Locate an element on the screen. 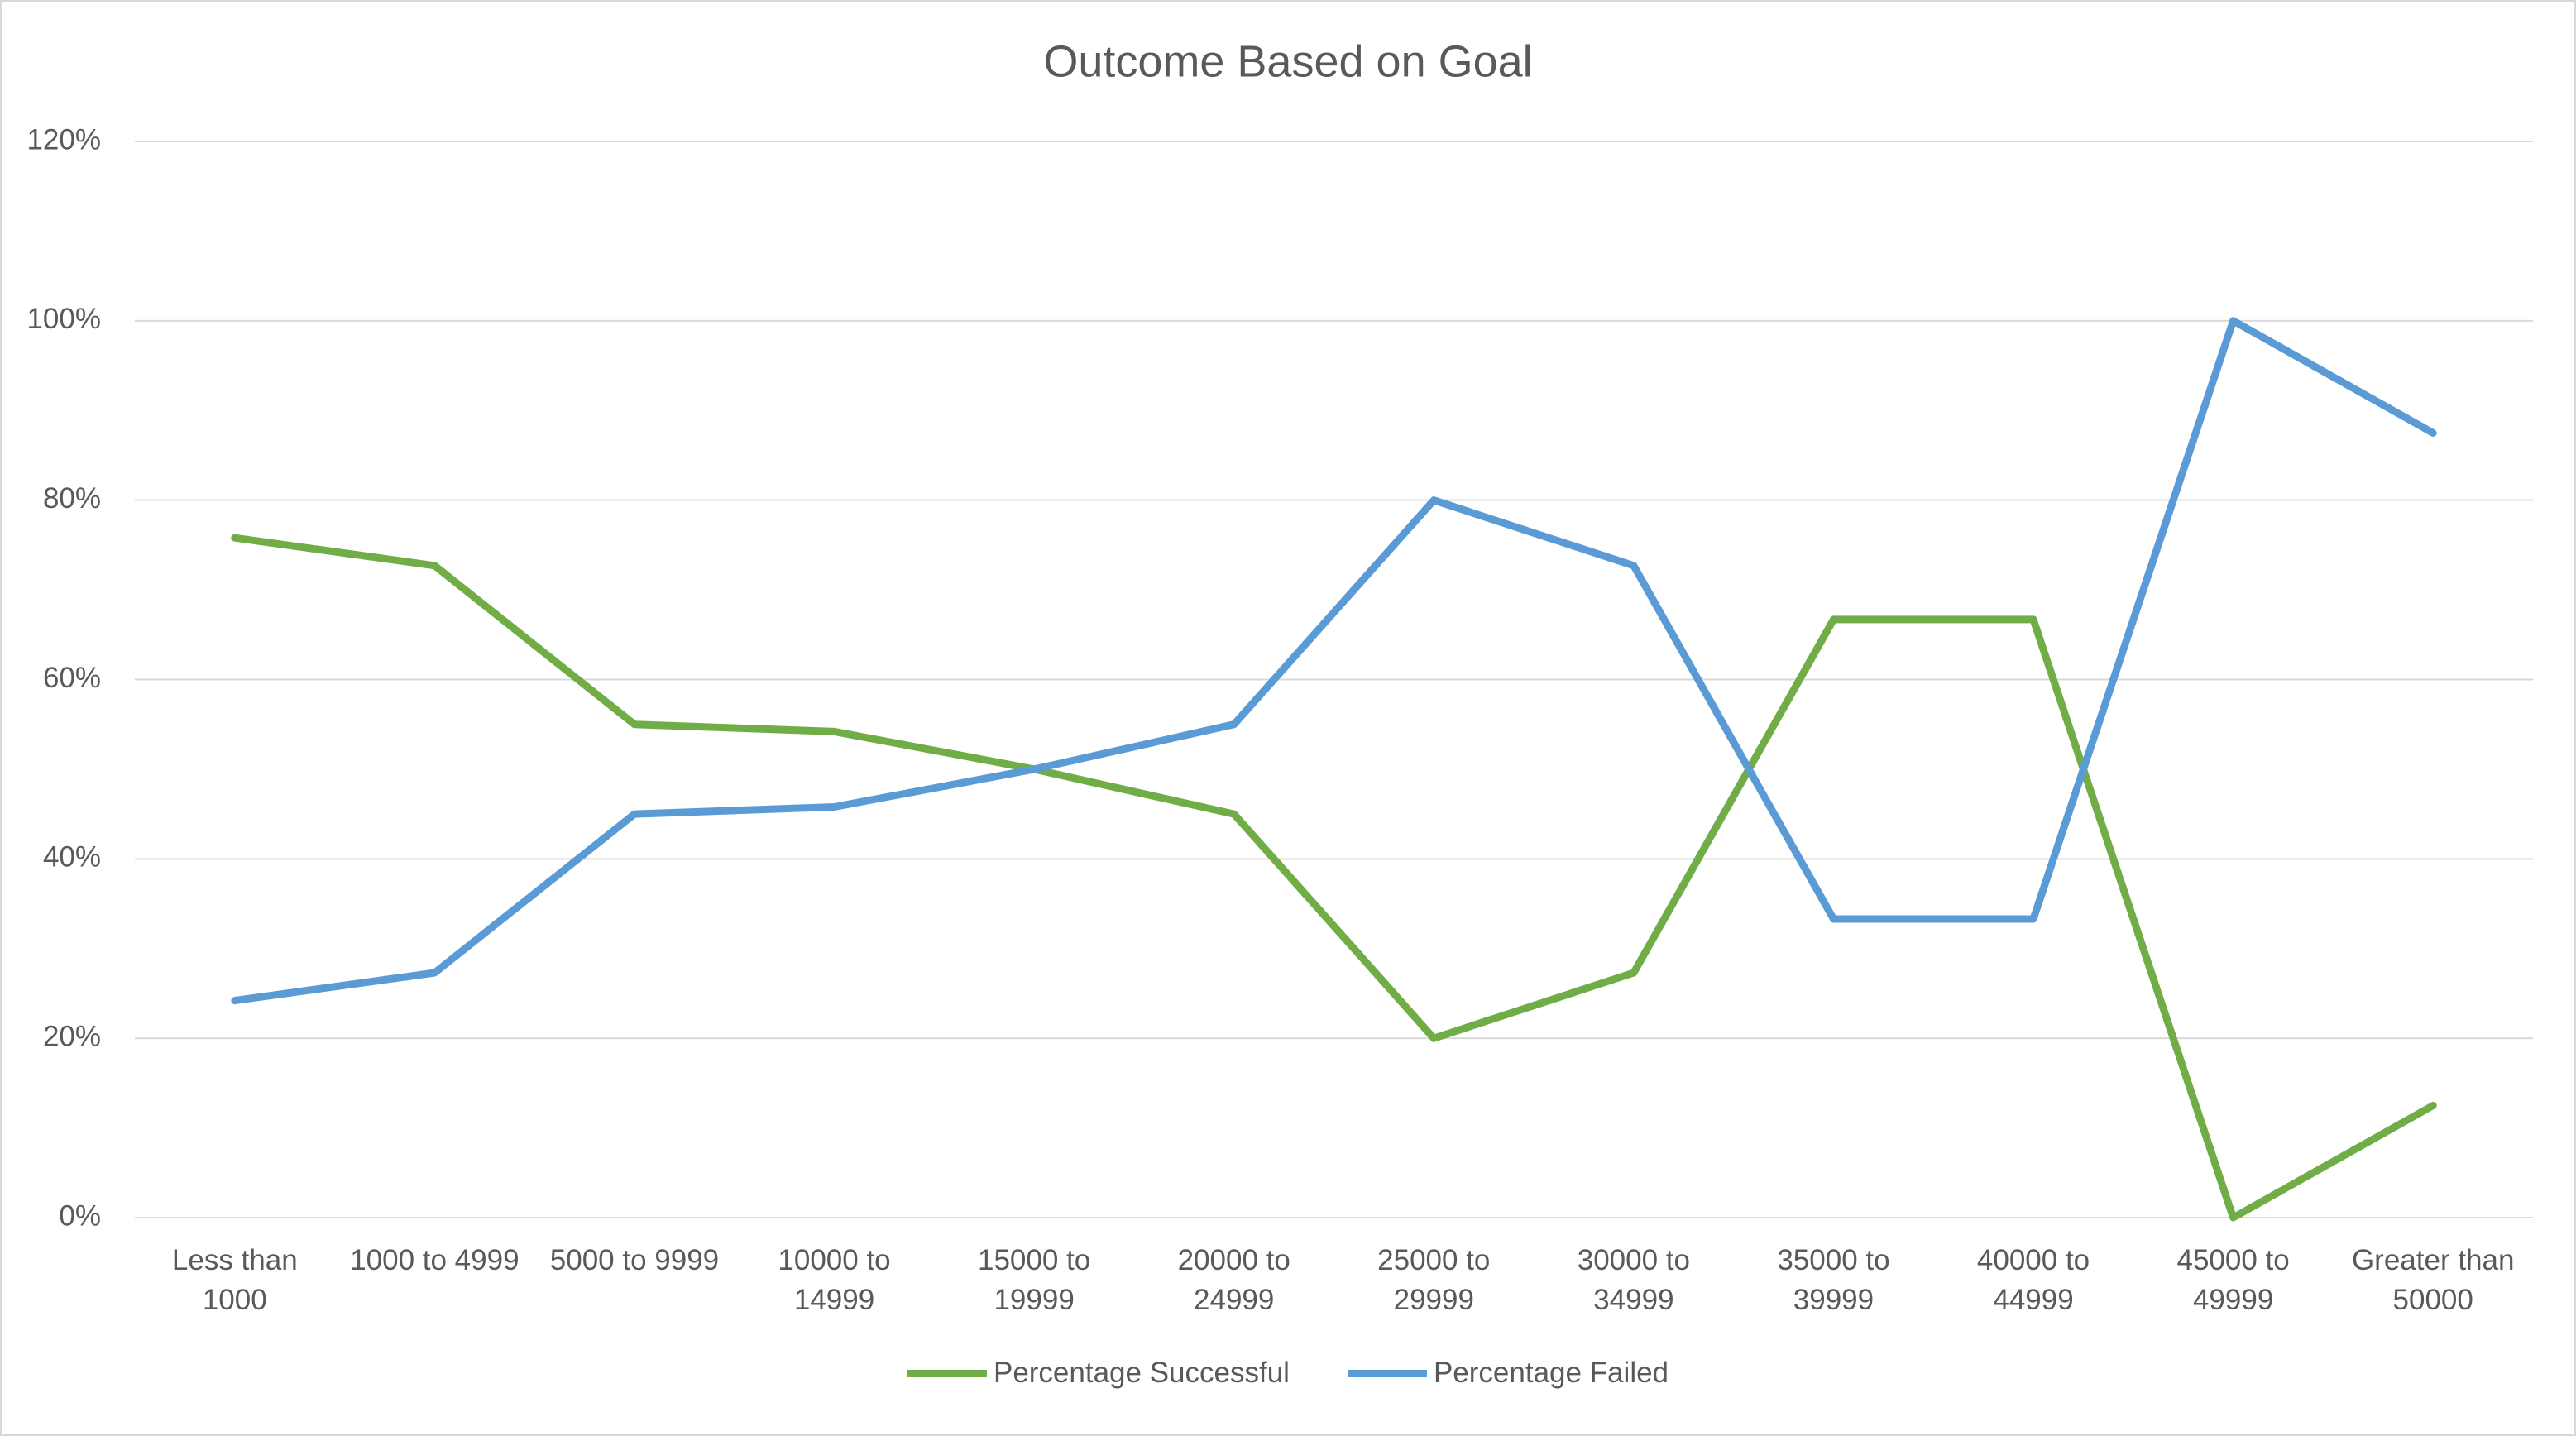 Image resolution: width=2576 pixels, height=1436 pixels. x-tick-label: 30000 to 34999 is located at coordinates (1634, 1280).